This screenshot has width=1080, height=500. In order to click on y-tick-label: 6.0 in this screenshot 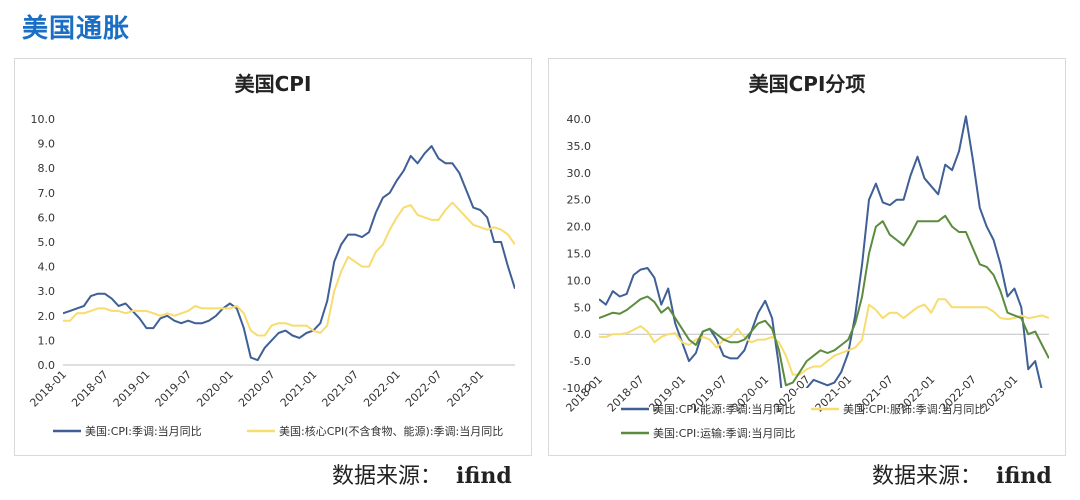, I will do `click(47, 217)`.